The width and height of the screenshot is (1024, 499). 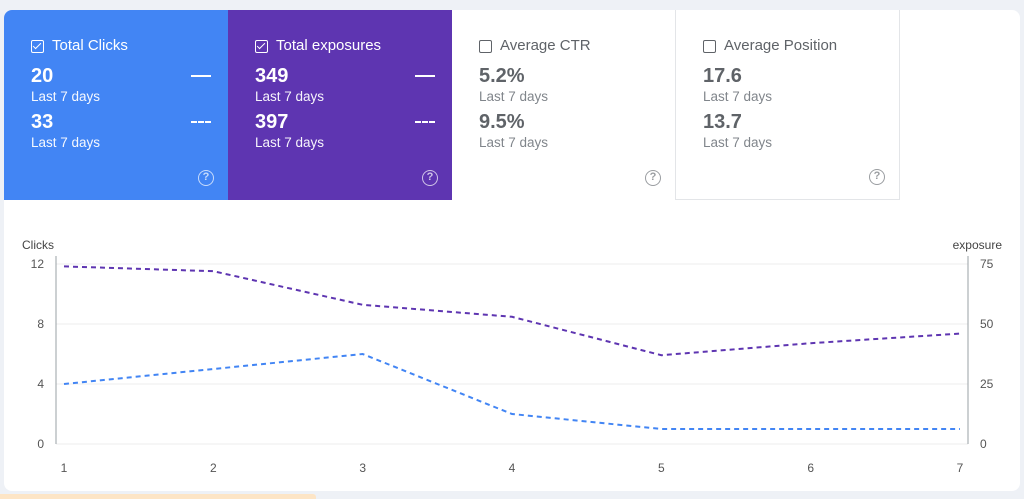 I want to click on metric-current: 20 Last 7 days, so click(x=121, y=85).